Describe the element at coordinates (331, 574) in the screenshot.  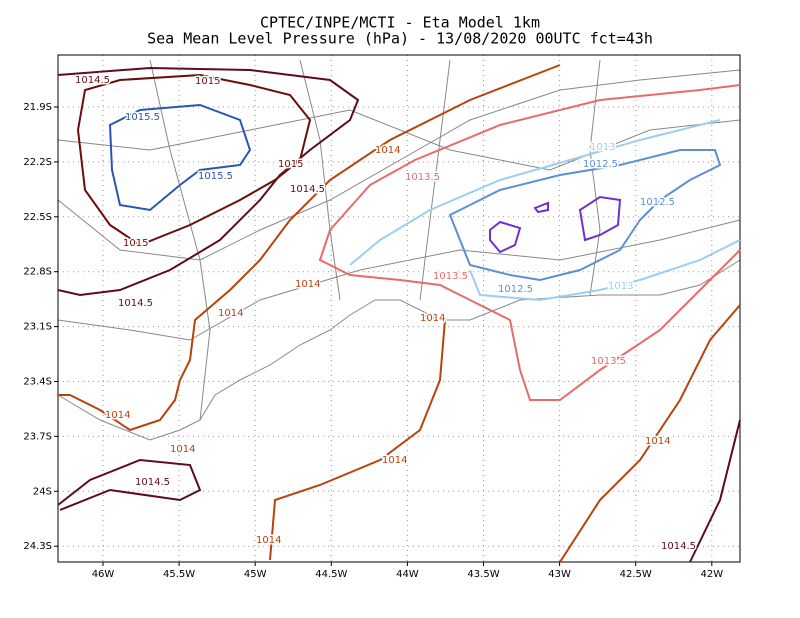
I see `lon-tick-label: 44.5W` at that location.